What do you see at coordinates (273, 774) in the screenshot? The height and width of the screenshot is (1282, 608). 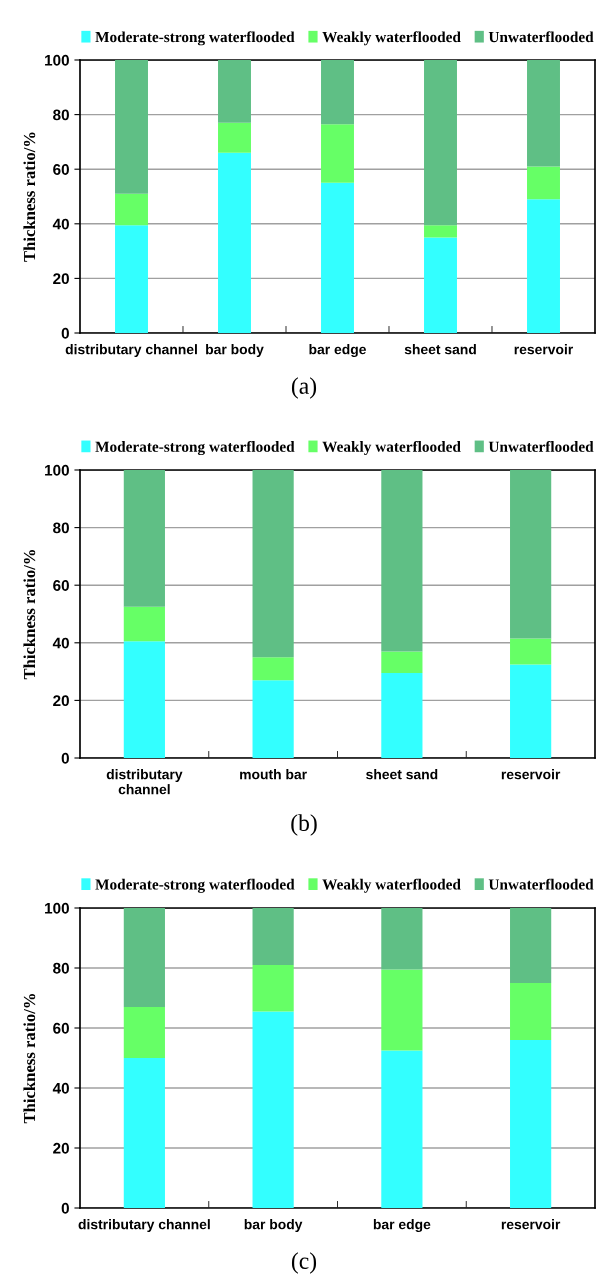 I see `x-tick-label: mouth bar` at bounding box center [273, 774].